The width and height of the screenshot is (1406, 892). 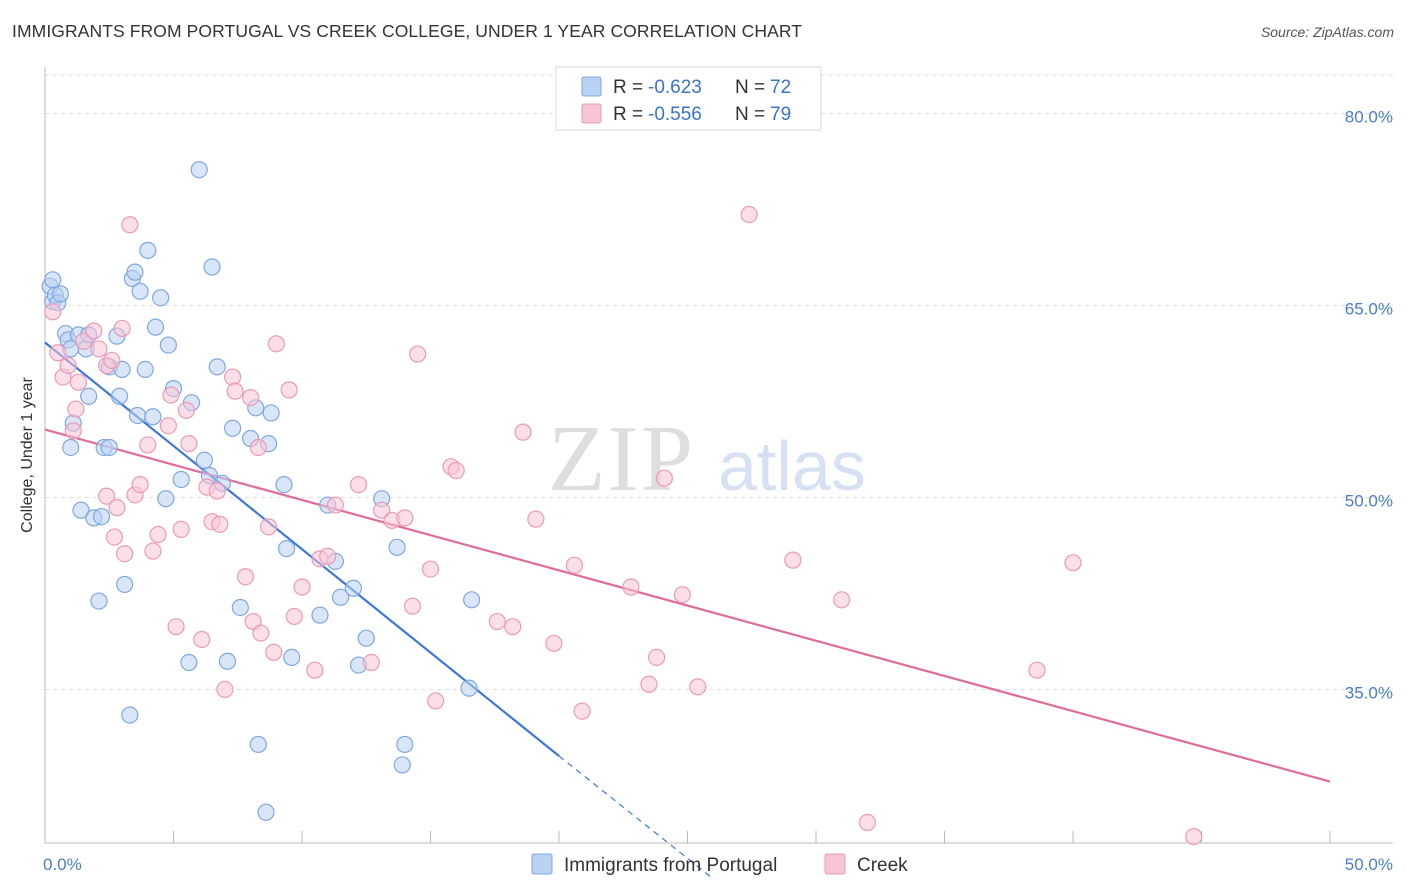 What do you see at coordinates (835, 864) in the screenshot?
I see `bottom-legend-swatch-pink` at bounding box center [835, 864].